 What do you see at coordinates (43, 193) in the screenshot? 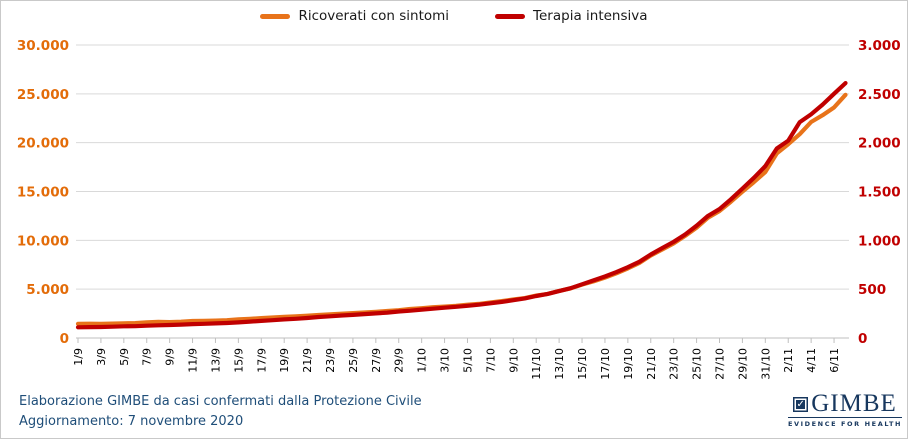
I see `left-axis-tick-label: 15.000` at bounding box center [43, 193].